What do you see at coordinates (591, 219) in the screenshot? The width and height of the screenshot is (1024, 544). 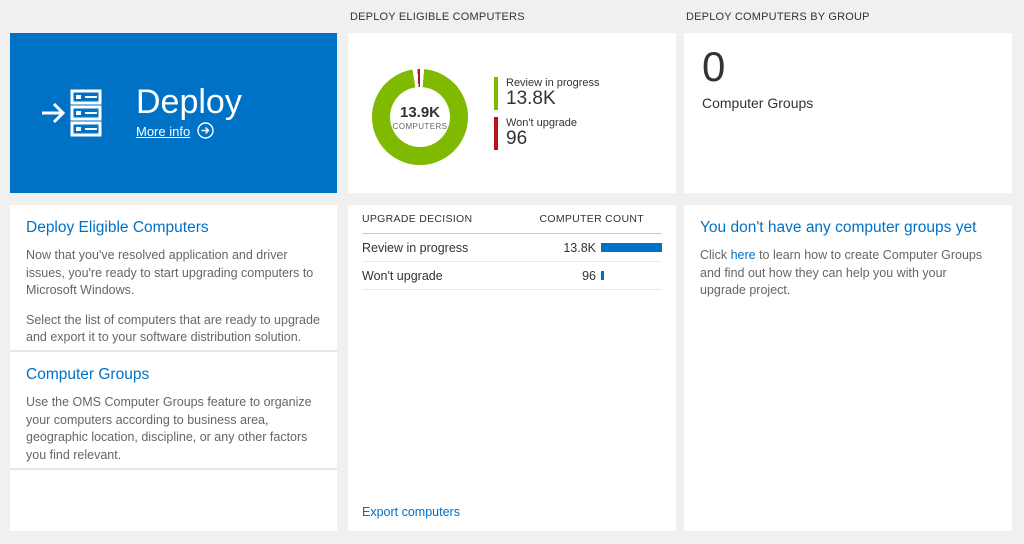 I see `table-header-computer-count: COMPUTER COUNT` at bounding box center [591, 219].